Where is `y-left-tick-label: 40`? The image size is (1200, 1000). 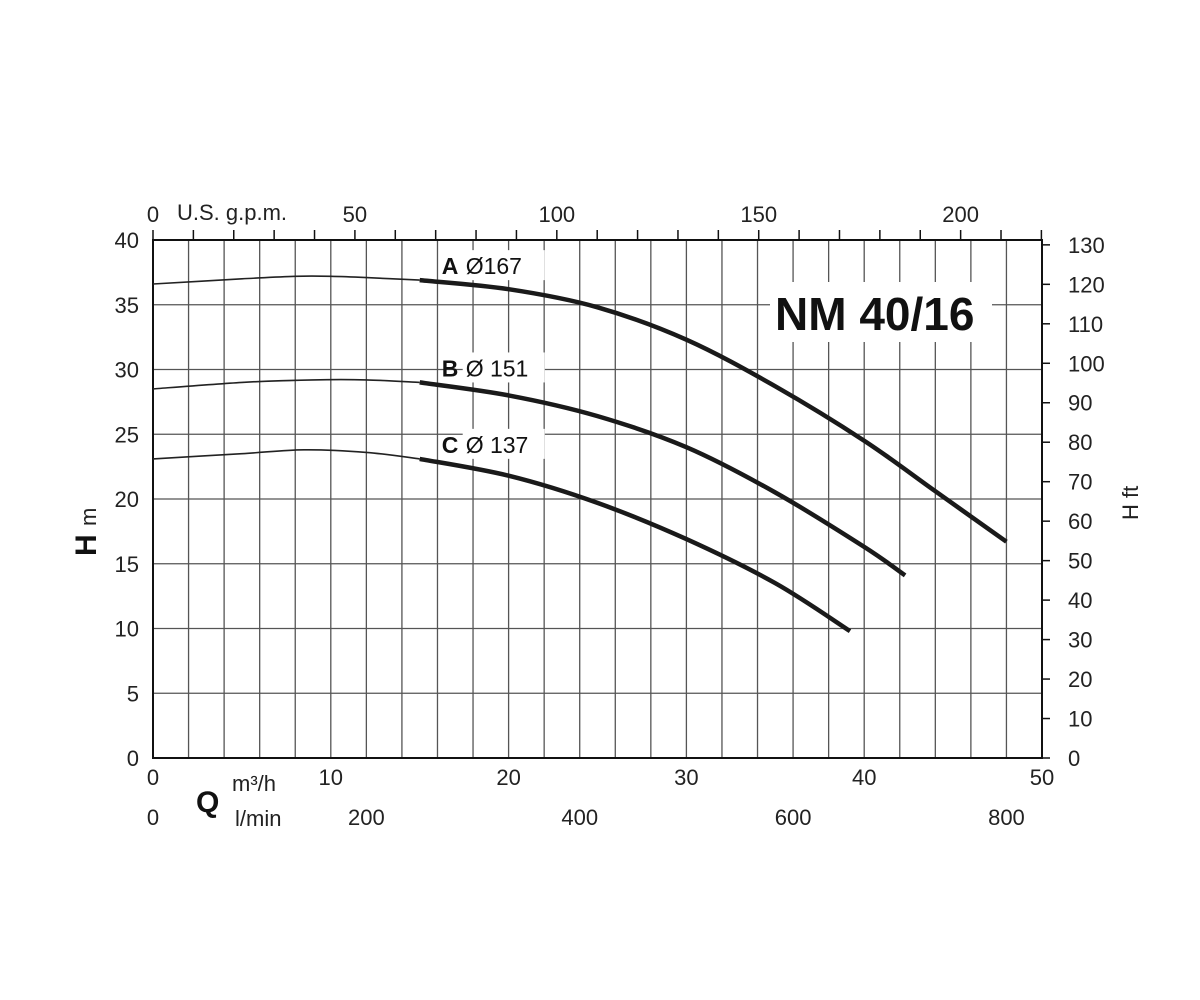
y-left-tick-label: 40 is located at coordinates (127, 240).